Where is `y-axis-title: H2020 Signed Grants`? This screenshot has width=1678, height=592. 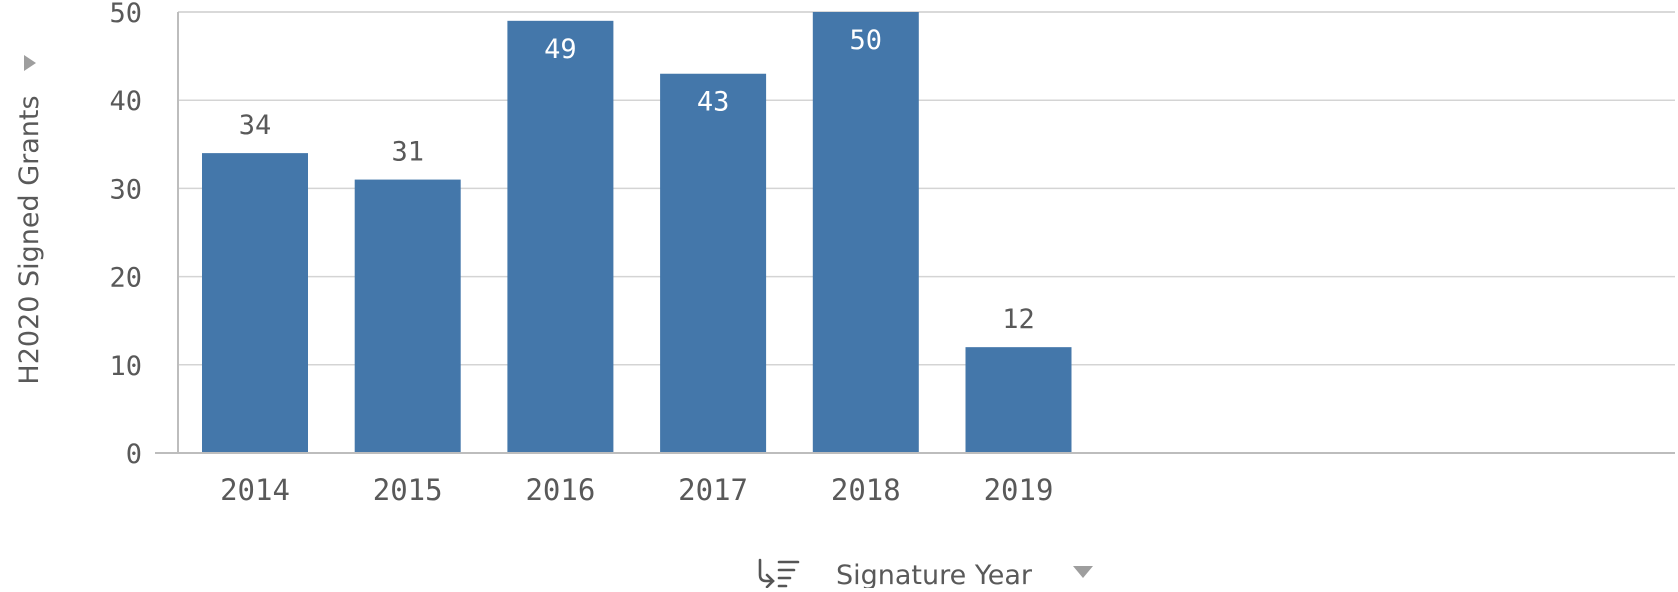 y-axis-title: H2020 Signed Grants is located at coordinates (29, 239).